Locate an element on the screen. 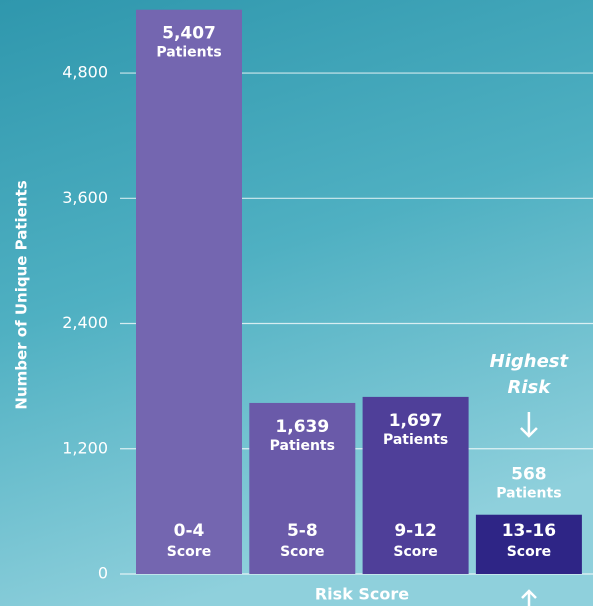  value-label: 5,407 is located at coordinates (189, 34).